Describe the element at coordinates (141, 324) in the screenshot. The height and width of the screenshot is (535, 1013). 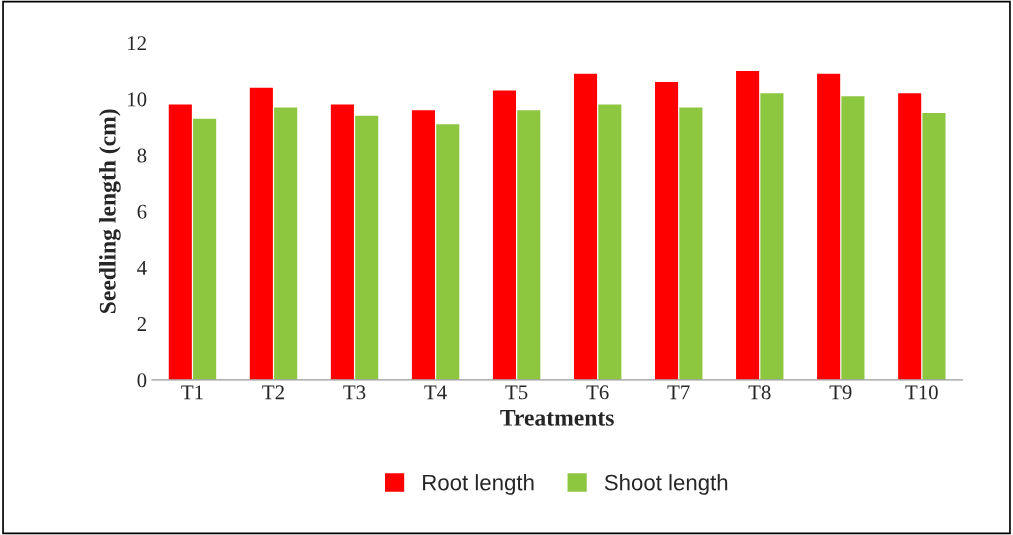
I see `y-tick-label: 2` at that location.